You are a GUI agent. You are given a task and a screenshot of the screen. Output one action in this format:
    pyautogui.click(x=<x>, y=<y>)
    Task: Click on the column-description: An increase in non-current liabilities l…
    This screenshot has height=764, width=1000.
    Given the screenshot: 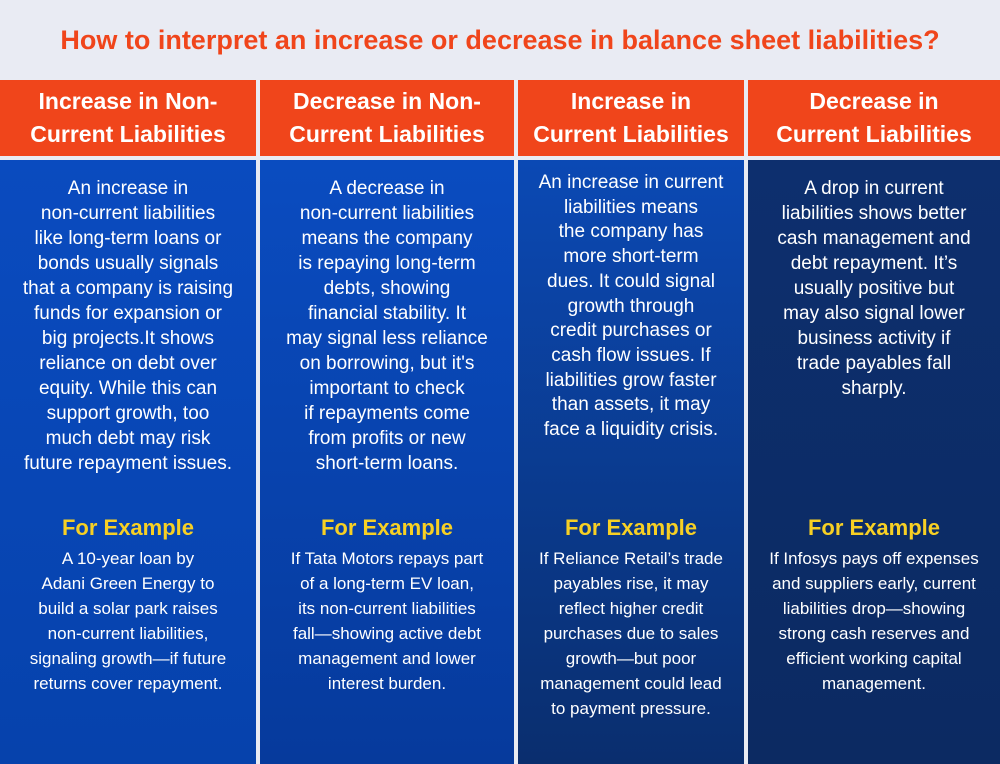 What is the action you would take?
    pyautogui.click(x=128, y=326)
    